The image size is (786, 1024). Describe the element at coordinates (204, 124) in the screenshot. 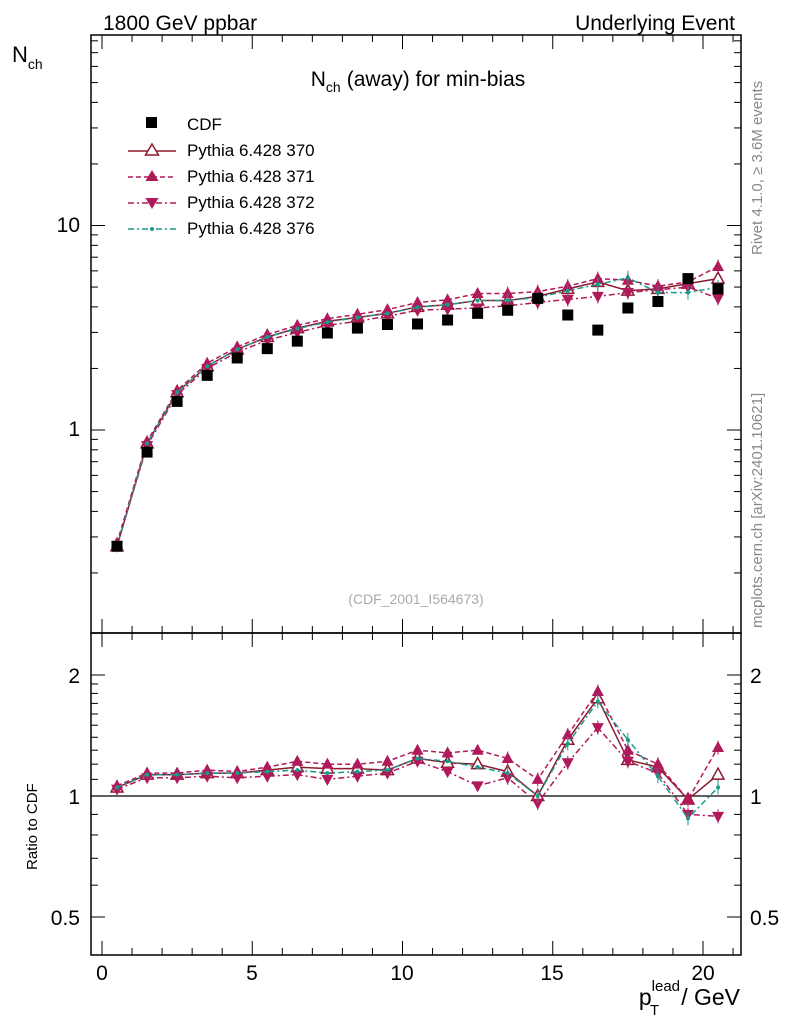

I see `legend-label-cdf: CDF` at that location.